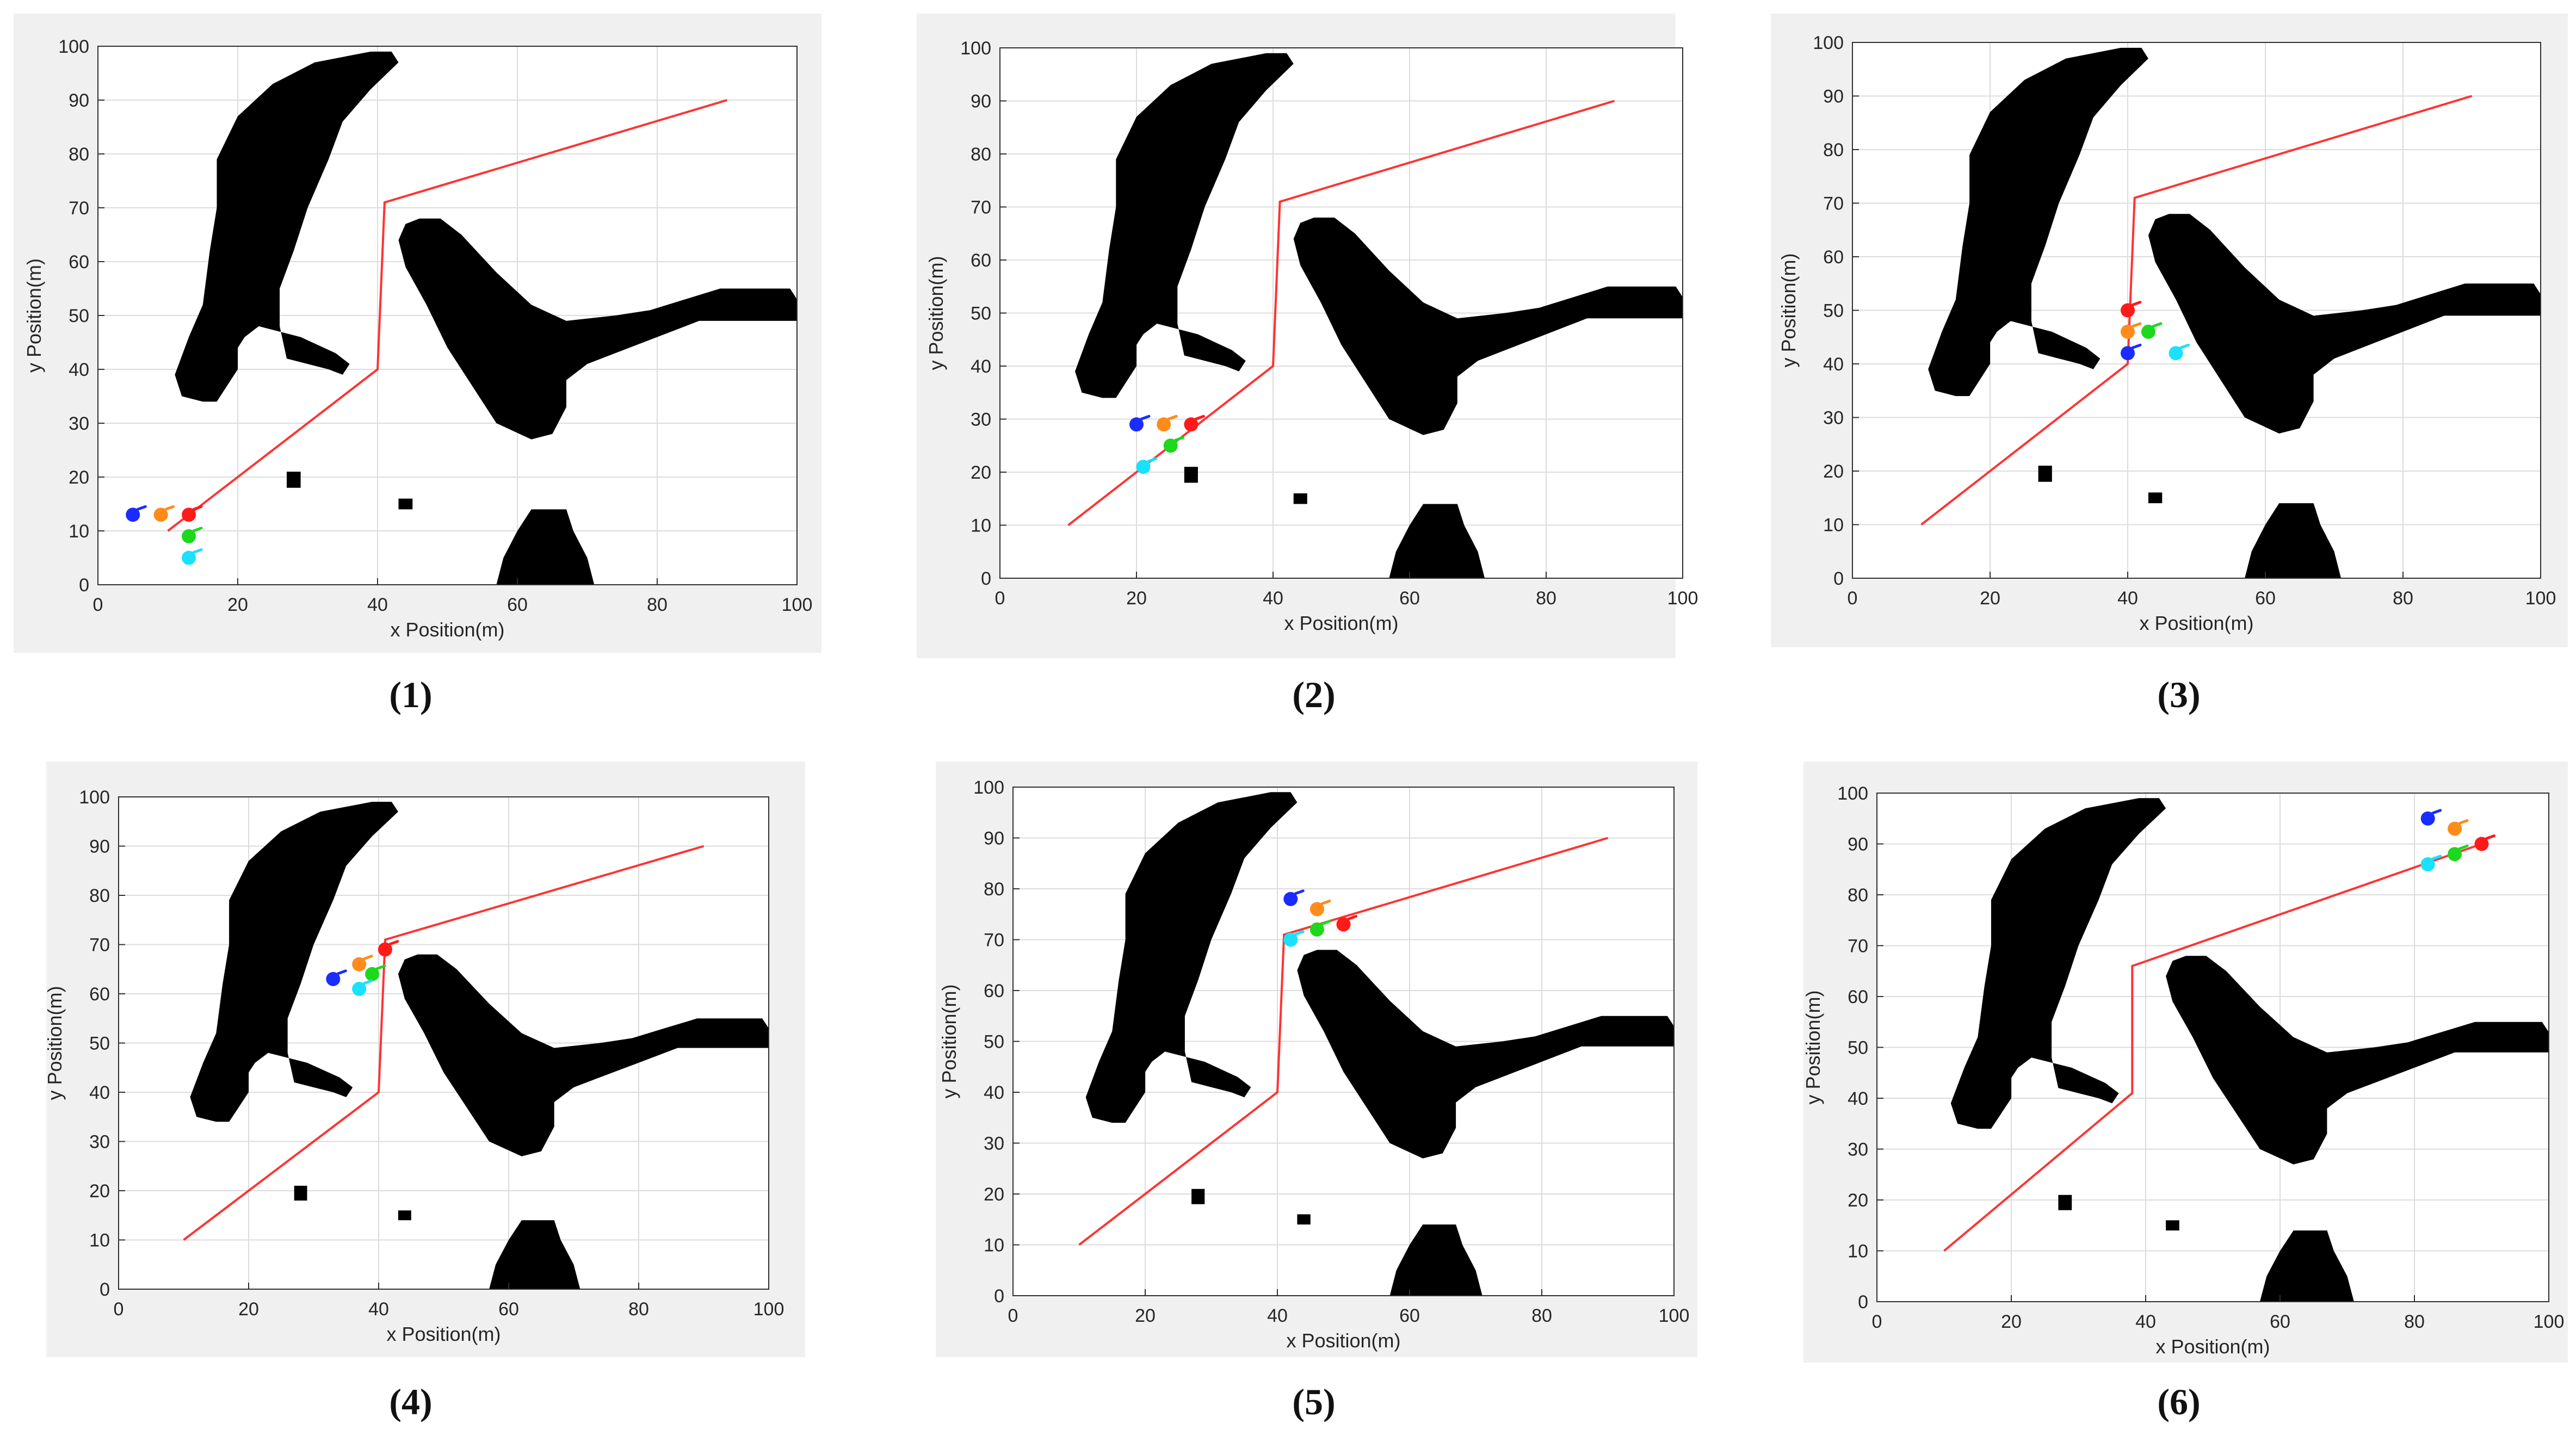  What do you see at coordinates (1313, 694) in the screenshot?
I see `panel-caption: (2)` at bounding box center [1313, 694].